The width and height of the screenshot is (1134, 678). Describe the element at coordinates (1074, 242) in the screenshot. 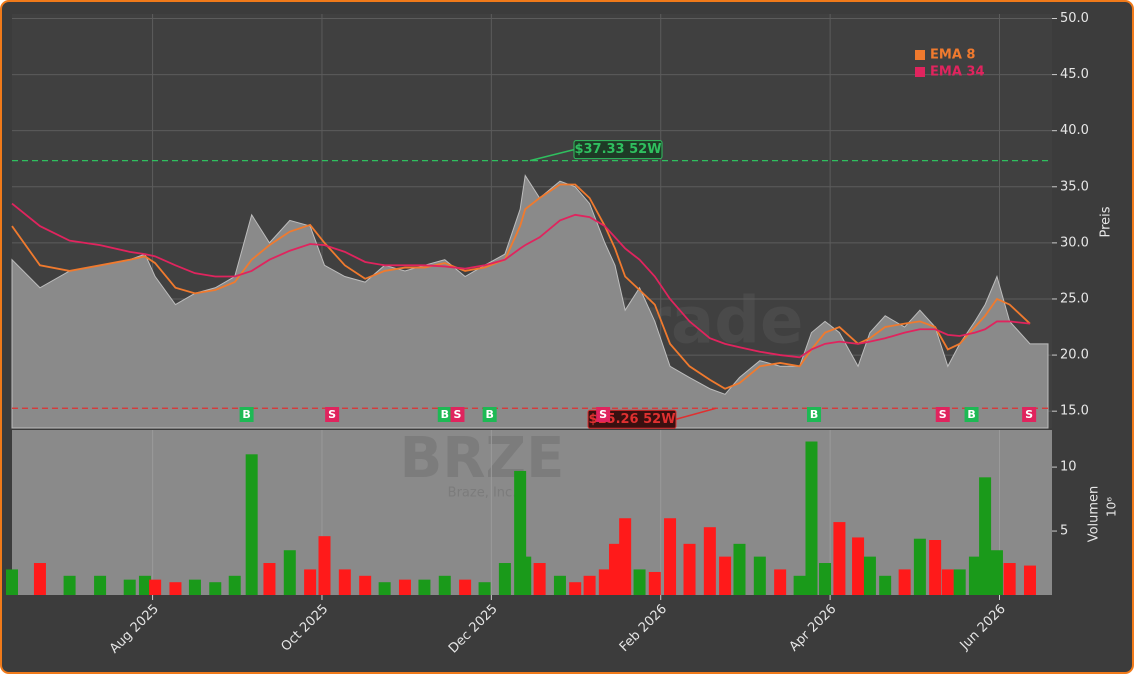

I see `y-tick-label: 30.0` at that location.